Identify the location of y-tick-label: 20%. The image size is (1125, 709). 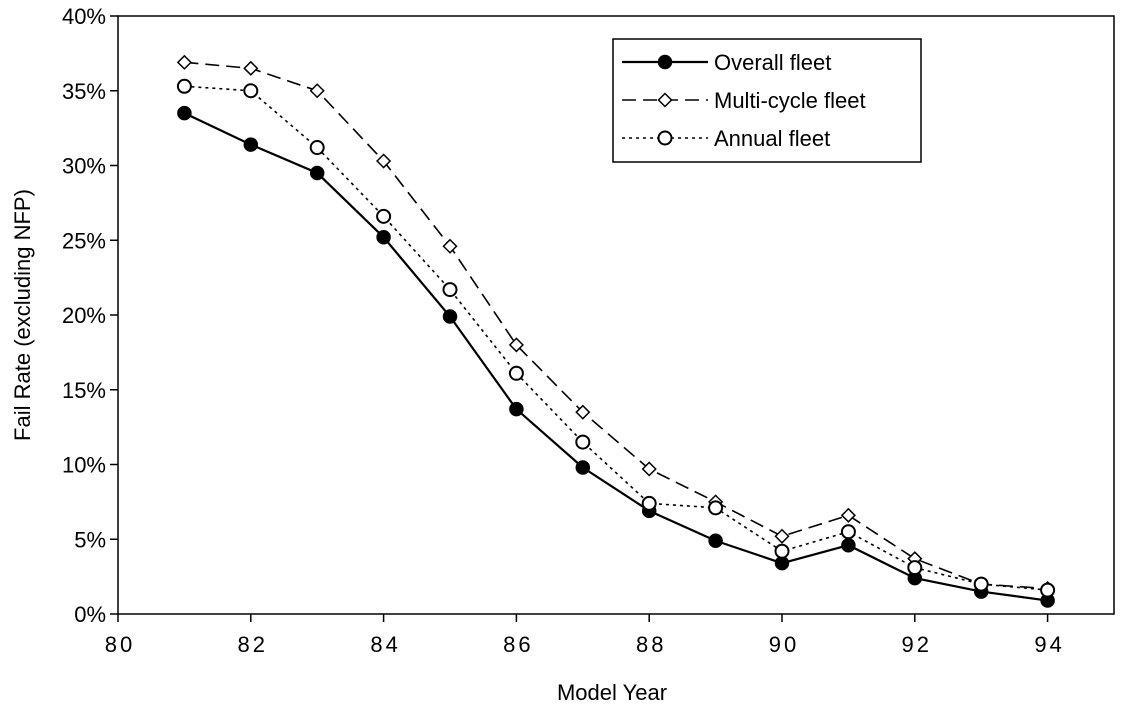
(84, 315).